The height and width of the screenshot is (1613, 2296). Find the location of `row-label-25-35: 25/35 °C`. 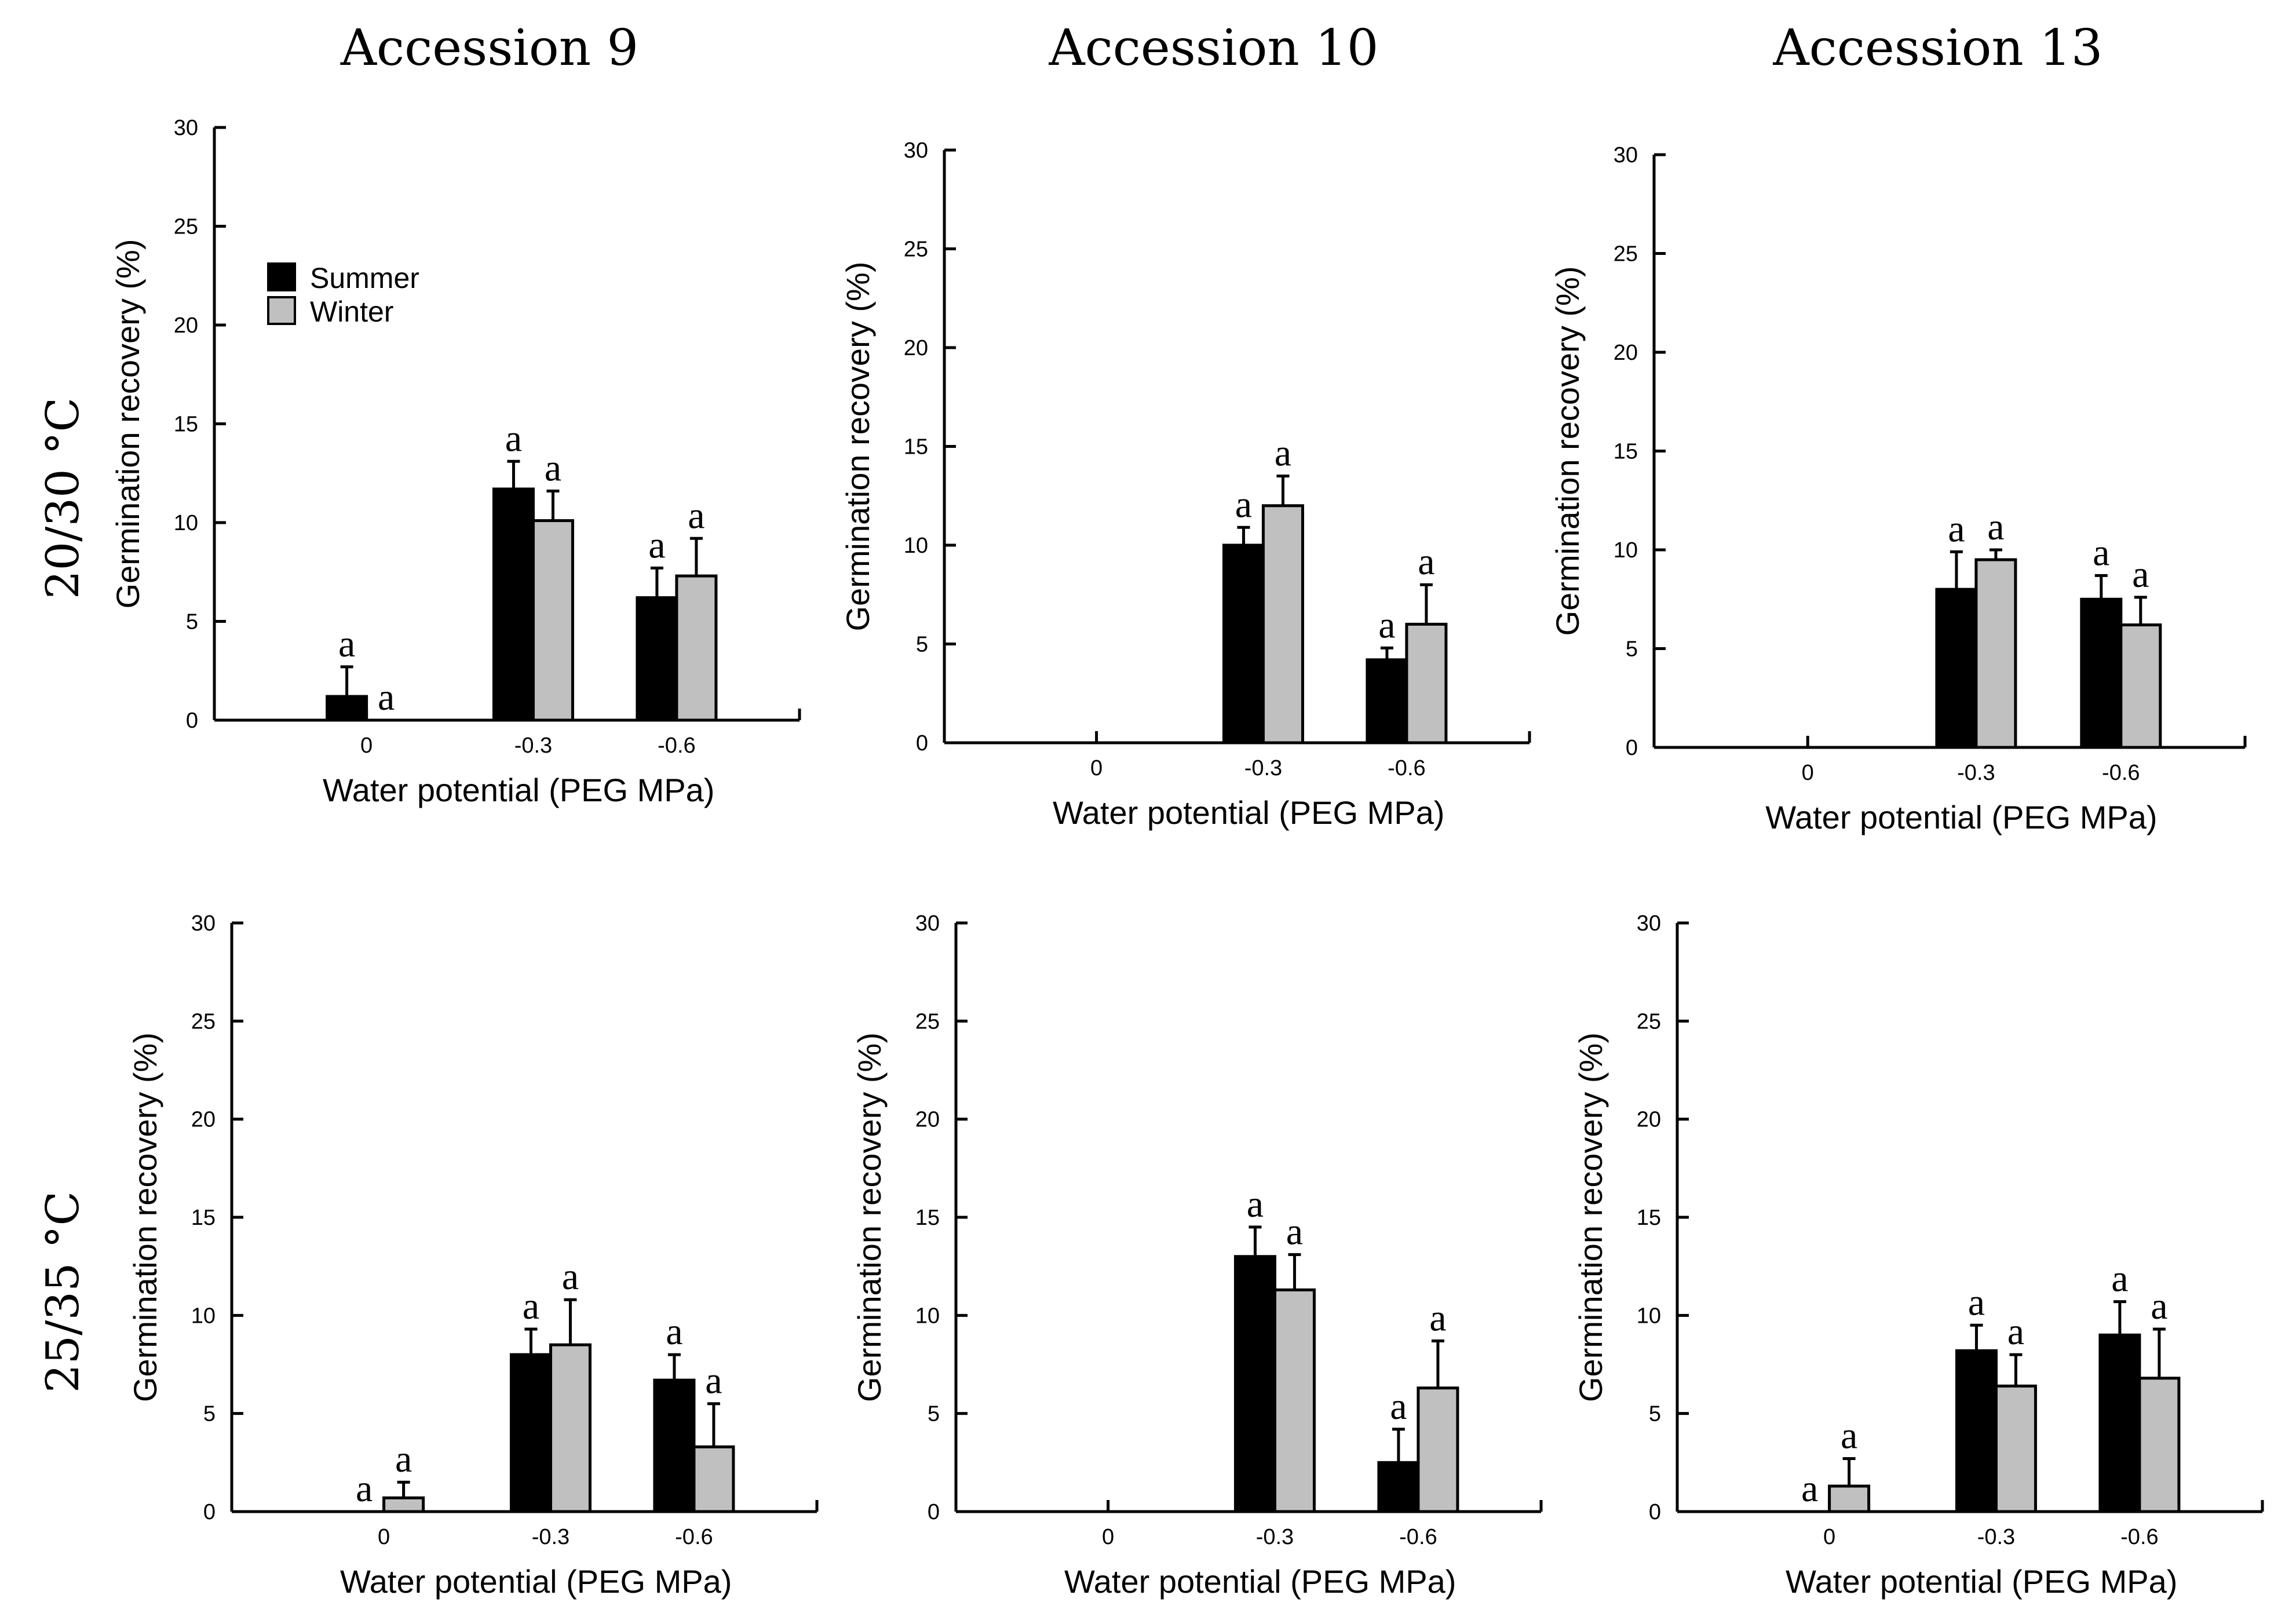

row-label-25-35: 25/35 °C is located at coordinates (63, 1292).